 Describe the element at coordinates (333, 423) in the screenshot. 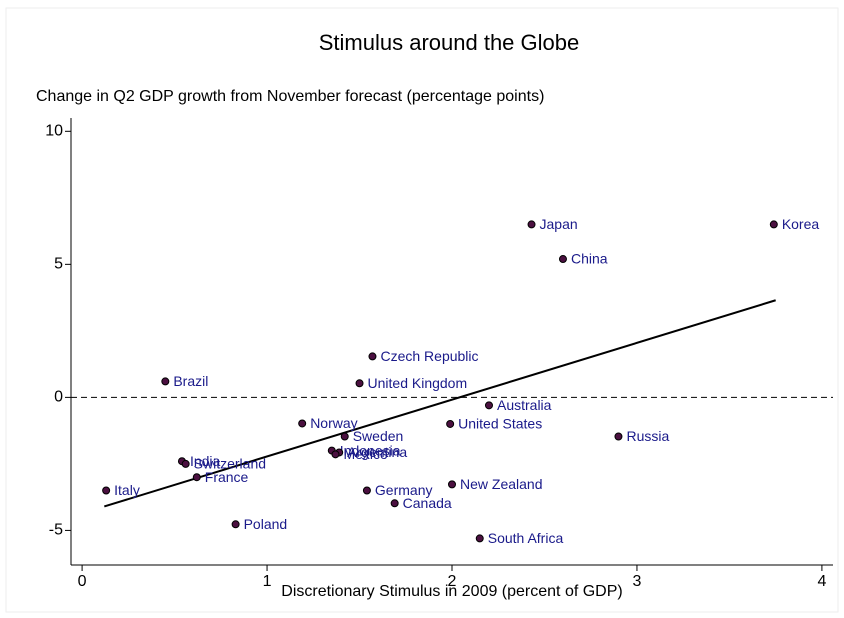

I see `point-label: Norway` at that location.